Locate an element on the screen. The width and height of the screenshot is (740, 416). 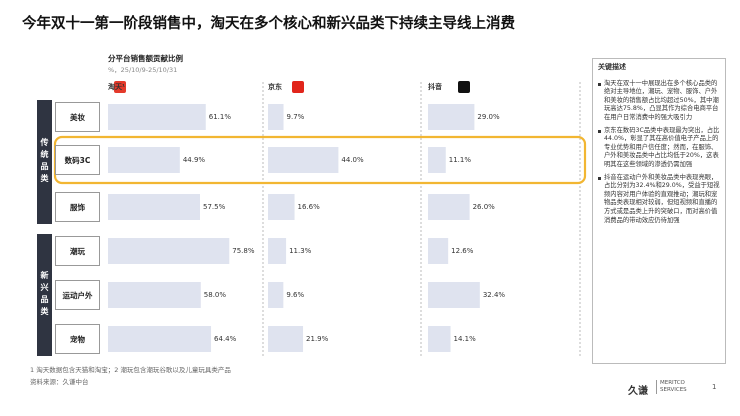
value-label: 57.5% is located at coordinates (214, 207).